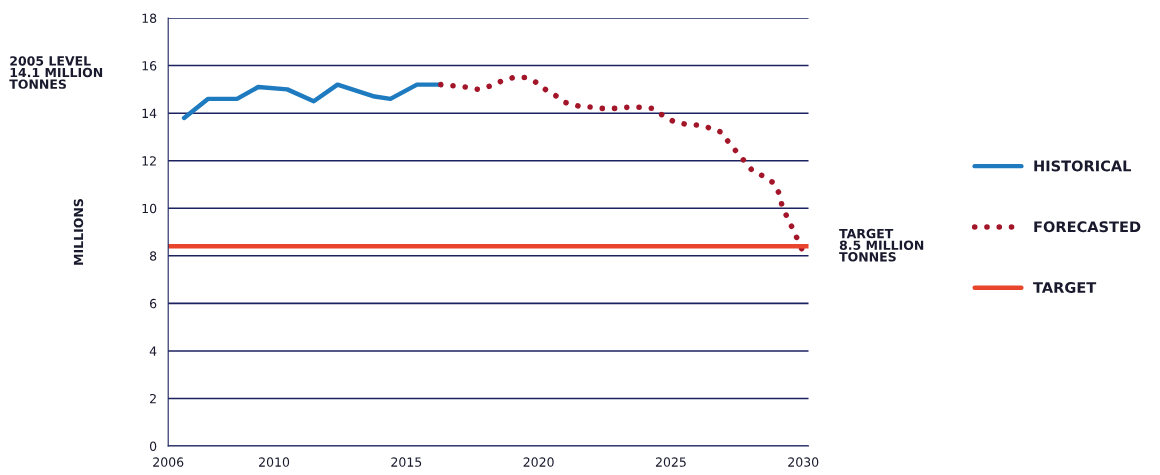  I want to click on y-tick-label: 10, so click(149, 208).